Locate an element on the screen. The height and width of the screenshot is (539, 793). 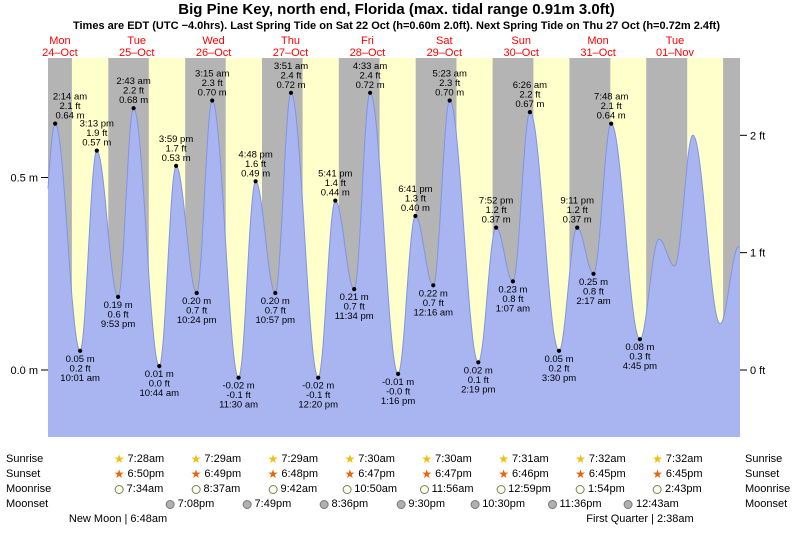
sunset-entry: ★ 6:50pm is located at coordinates (139, 474).